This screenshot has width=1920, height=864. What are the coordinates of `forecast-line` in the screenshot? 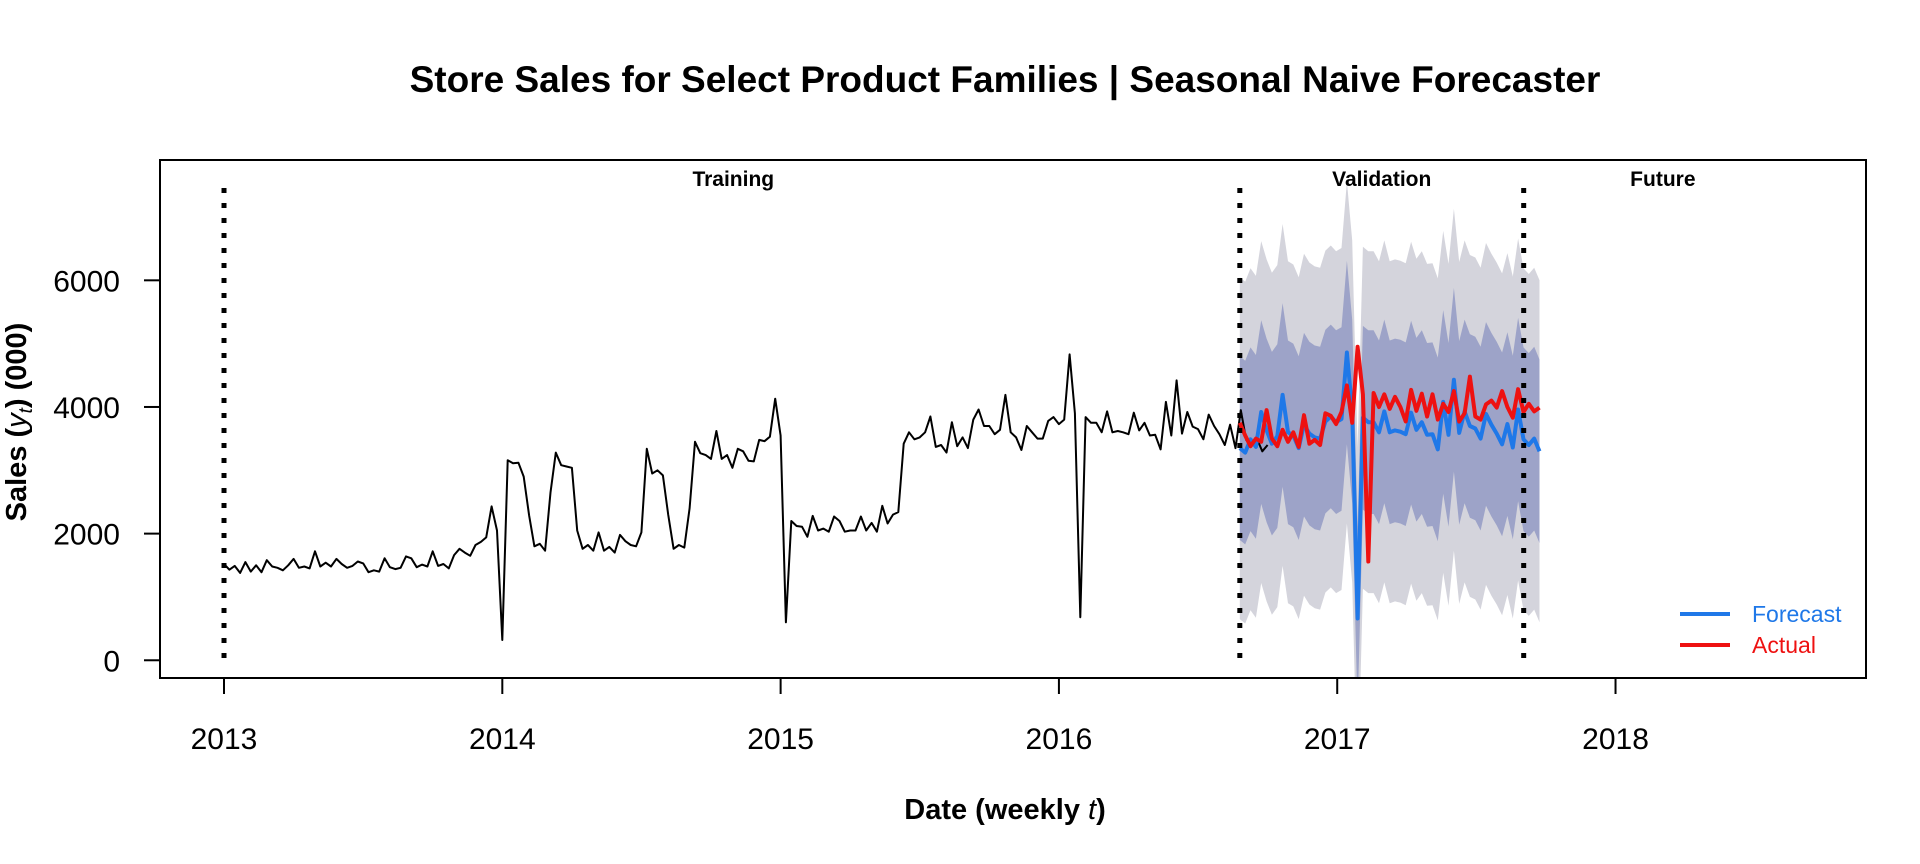 It's located at (1390, 485).